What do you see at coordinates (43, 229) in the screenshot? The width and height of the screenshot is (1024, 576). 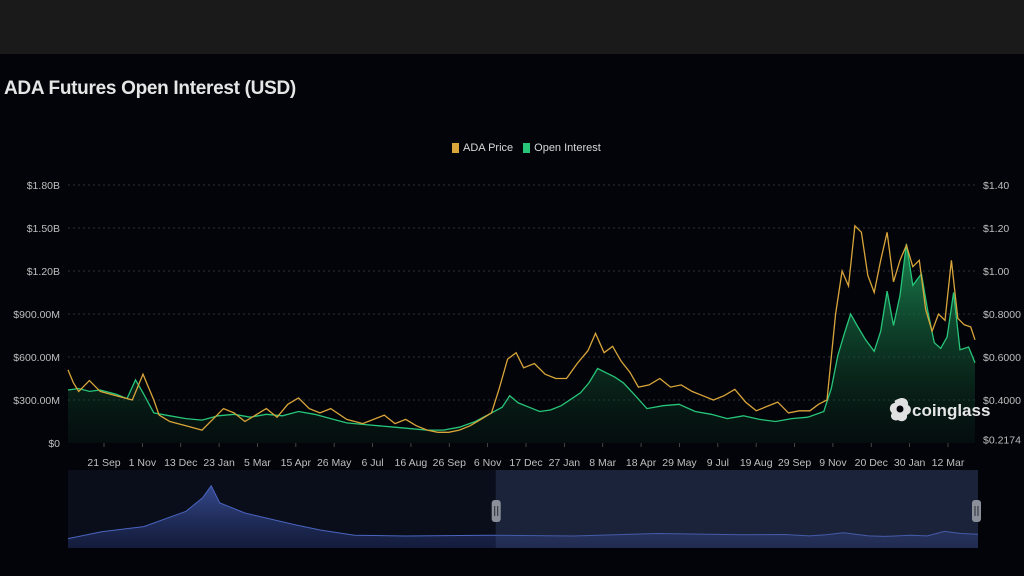 I see `y-left-tick-label: $1.50B` at bounding box center [43, 229].